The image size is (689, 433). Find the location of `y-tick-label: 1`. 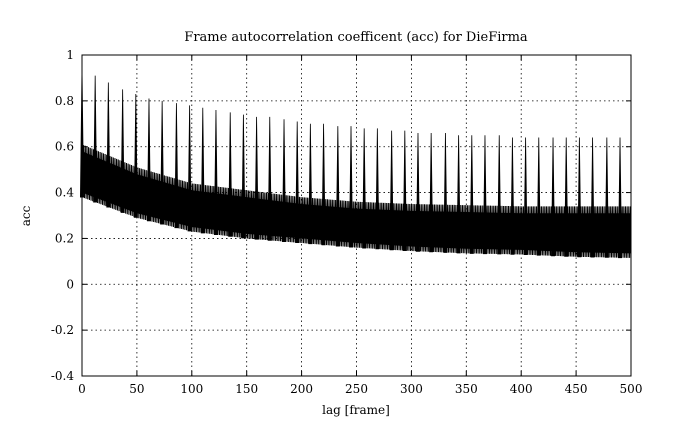

y-tick-label: 1 is located at coordinates (70, 55).